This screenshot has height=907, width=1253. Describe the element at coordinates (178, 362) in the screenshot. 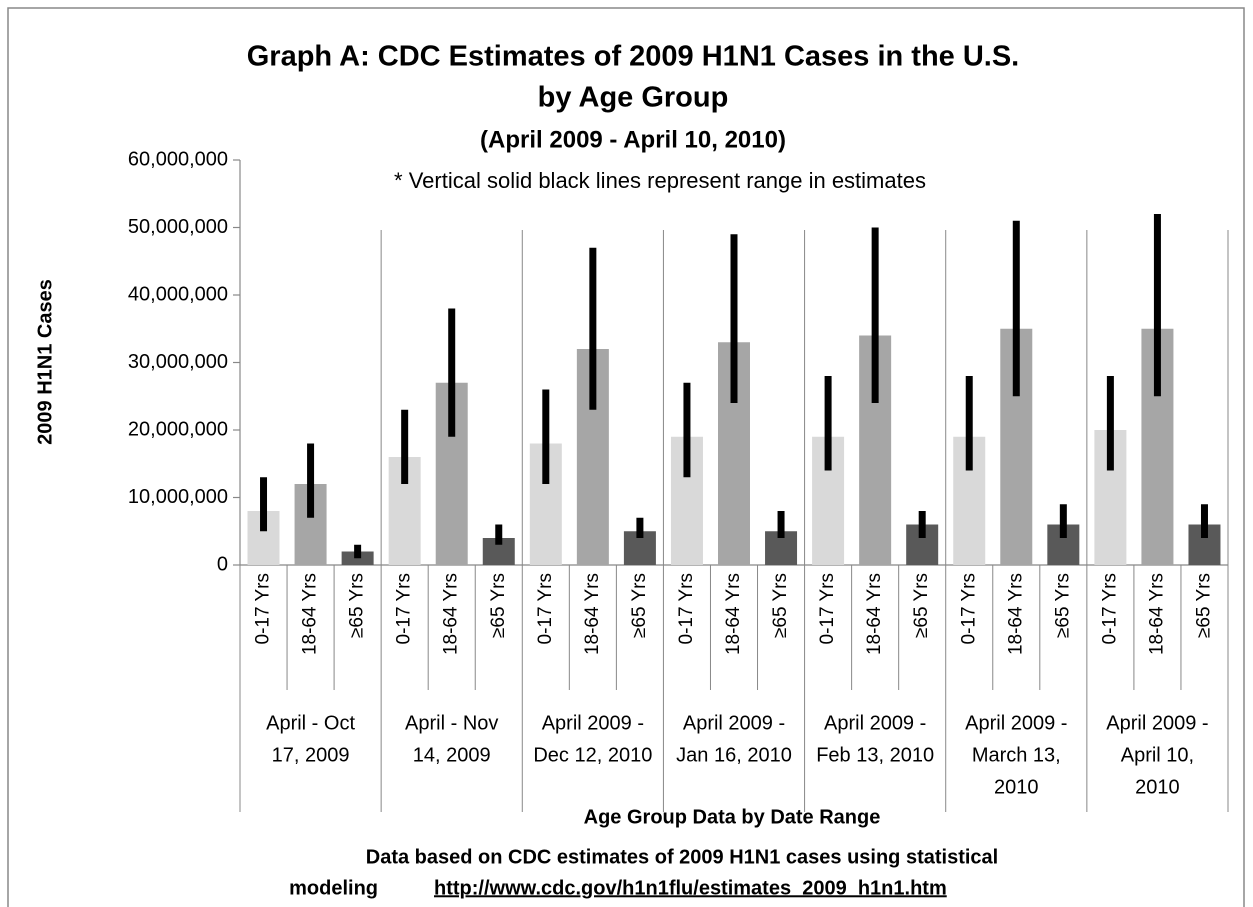

I see `y-tick-label: 30,000,000` at that location.